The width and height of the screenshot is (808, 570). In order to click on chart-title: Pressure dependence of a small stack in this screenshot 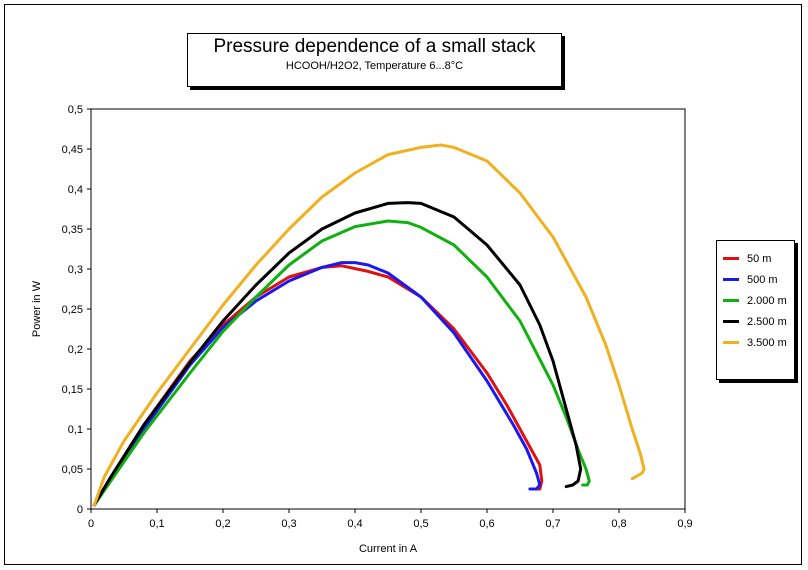, I will do `click(374, 46)`.